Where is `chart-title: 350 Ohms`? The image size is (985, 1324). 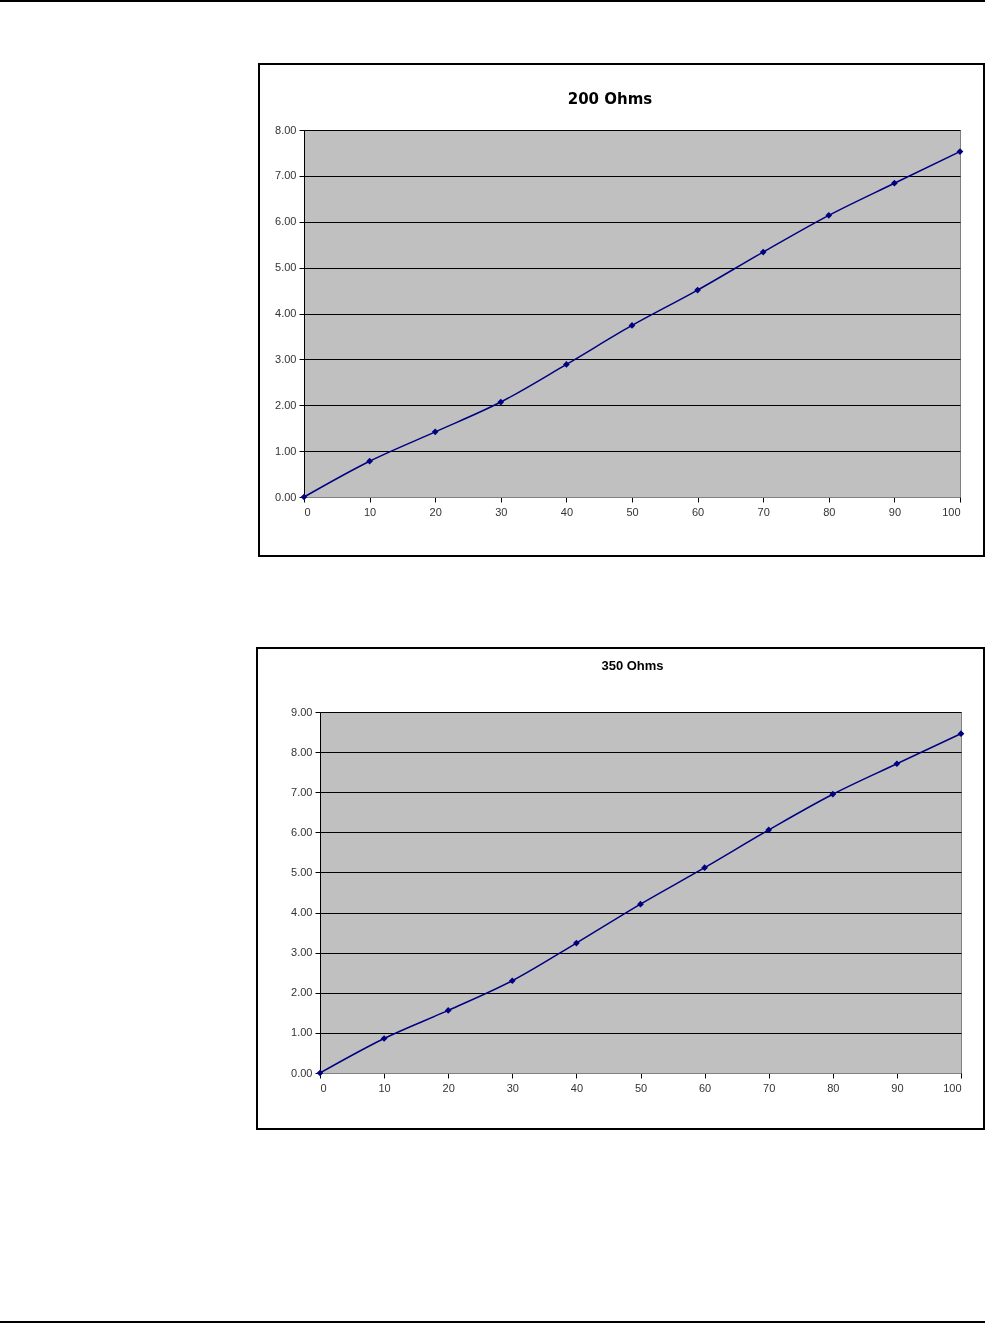 chart-title: 350 Ohms is located at coordinates (632, 665).